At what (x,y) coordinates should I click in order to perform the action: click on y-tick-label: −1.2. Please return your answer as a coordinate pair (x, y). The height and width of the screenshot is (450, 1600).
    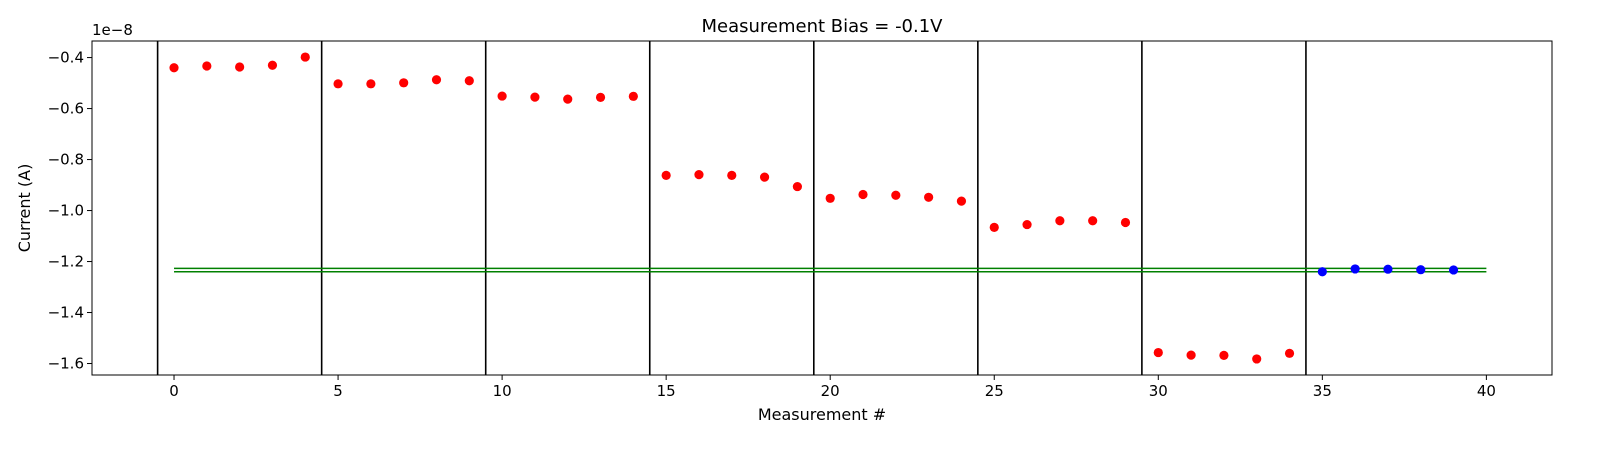
    Looking at the image, I should click on (66, 262).